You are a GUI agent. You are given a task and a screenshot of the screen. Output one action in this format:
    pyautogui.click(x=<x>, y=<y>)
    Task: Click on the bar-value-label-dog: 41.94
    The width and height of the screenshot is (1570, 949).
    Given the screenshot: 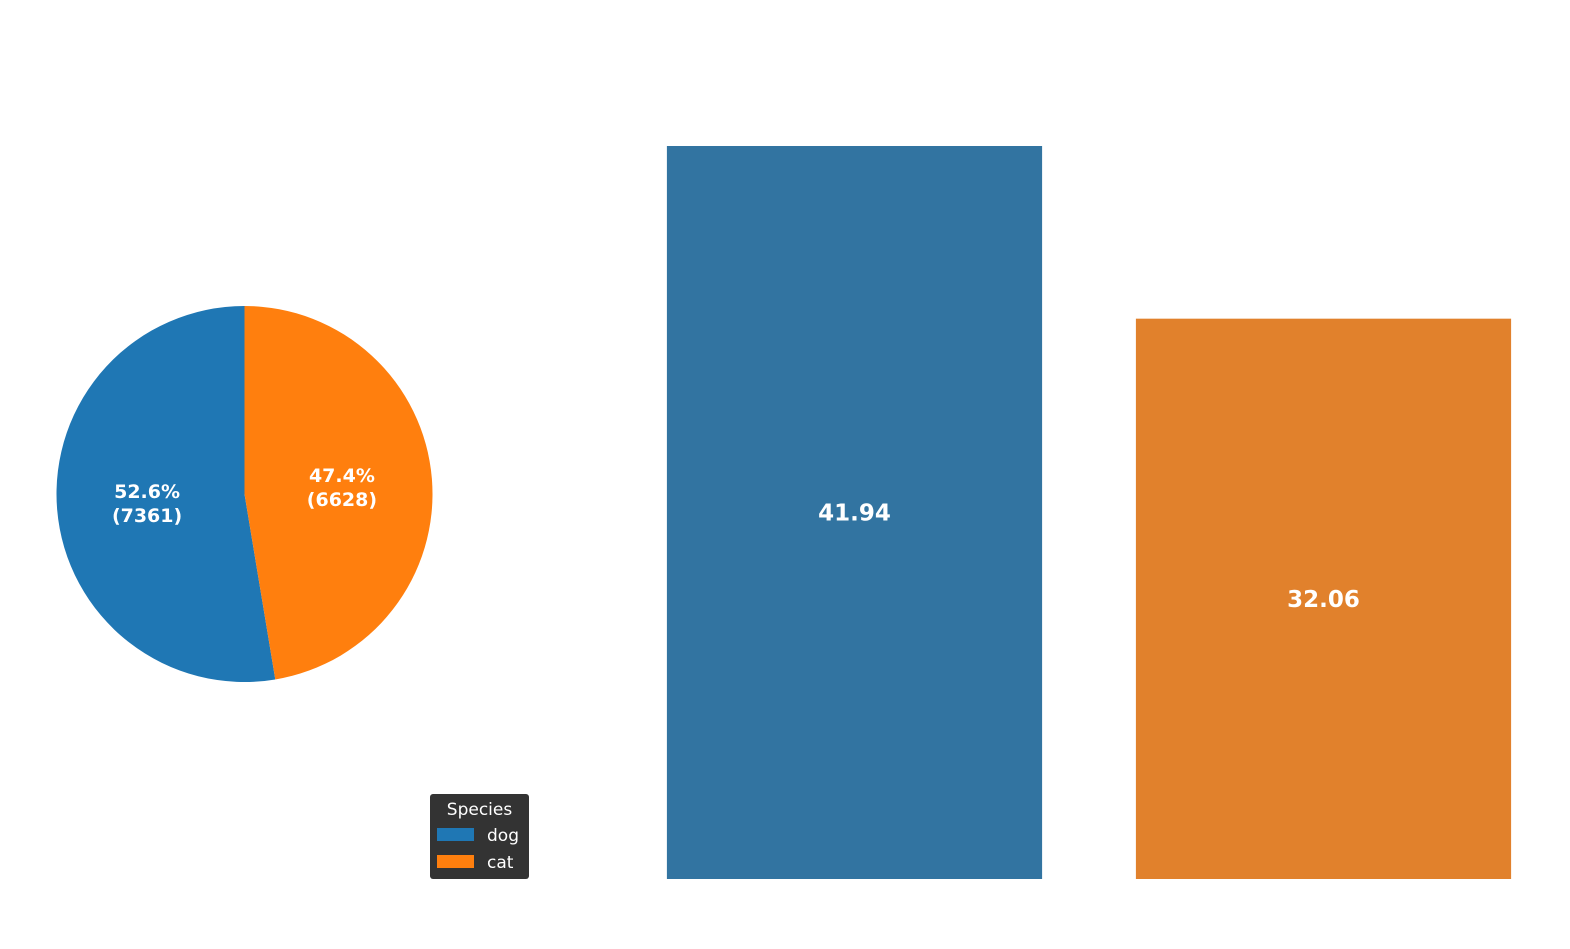 What is the action you would take?
    pyautogui.click(x=854, y=514)
    